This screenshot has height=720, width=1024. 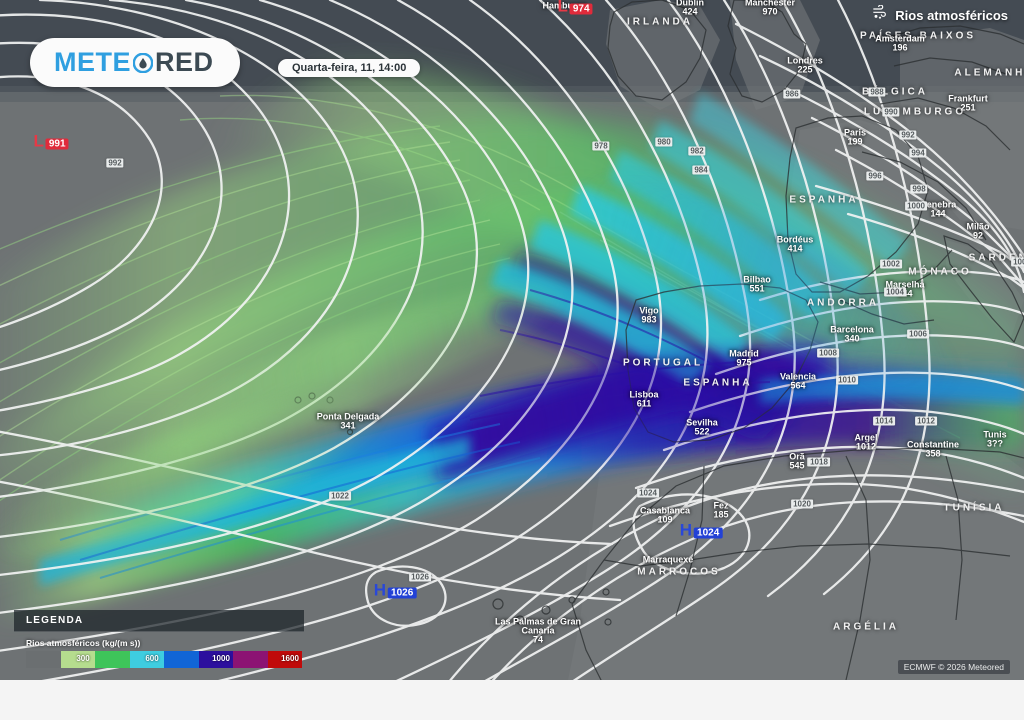 I want to click on credit-label: ECMWF © 2026 Meteored, so click(x=953, y=667).